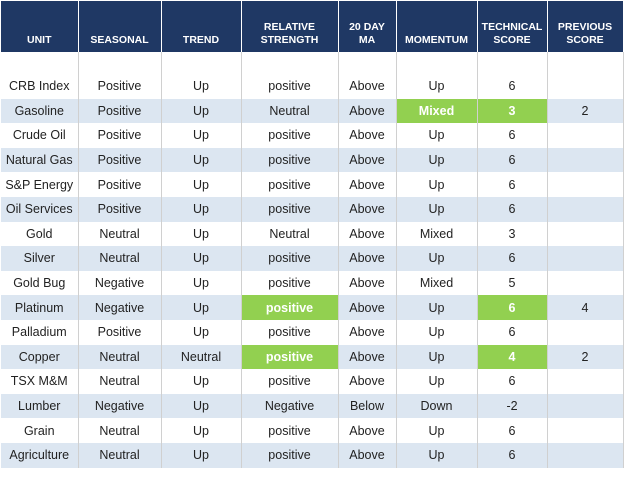  Describe the element at coordinates (40, 307) in the screenshot. I see `unit-cell: Platinum` at that location.